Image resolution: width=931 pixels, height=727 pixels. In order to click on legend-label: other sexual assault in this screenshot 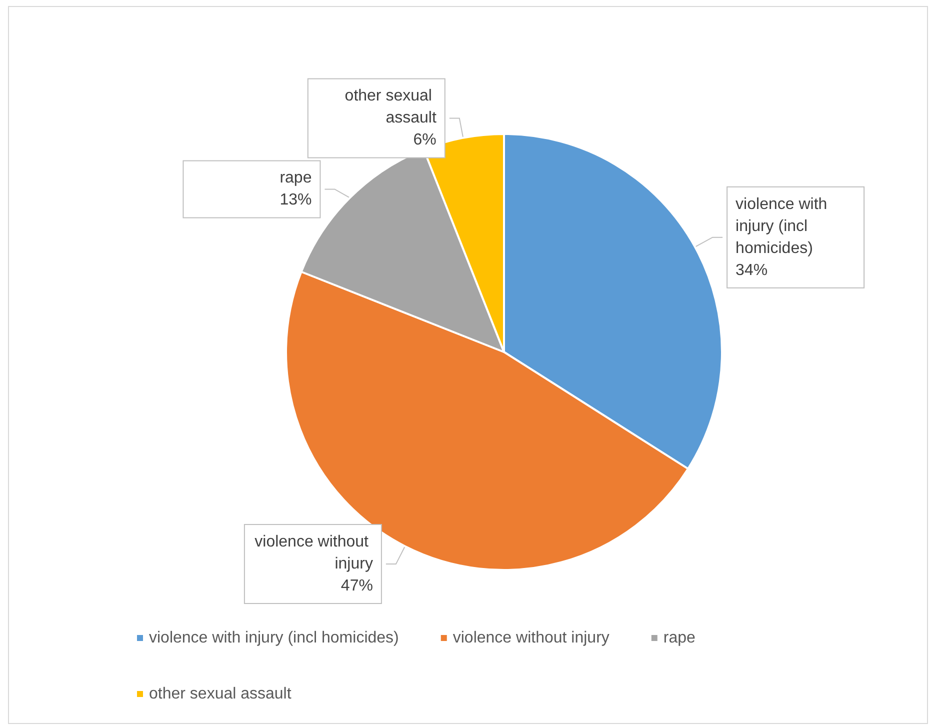, I will do `click(220, 694)`.